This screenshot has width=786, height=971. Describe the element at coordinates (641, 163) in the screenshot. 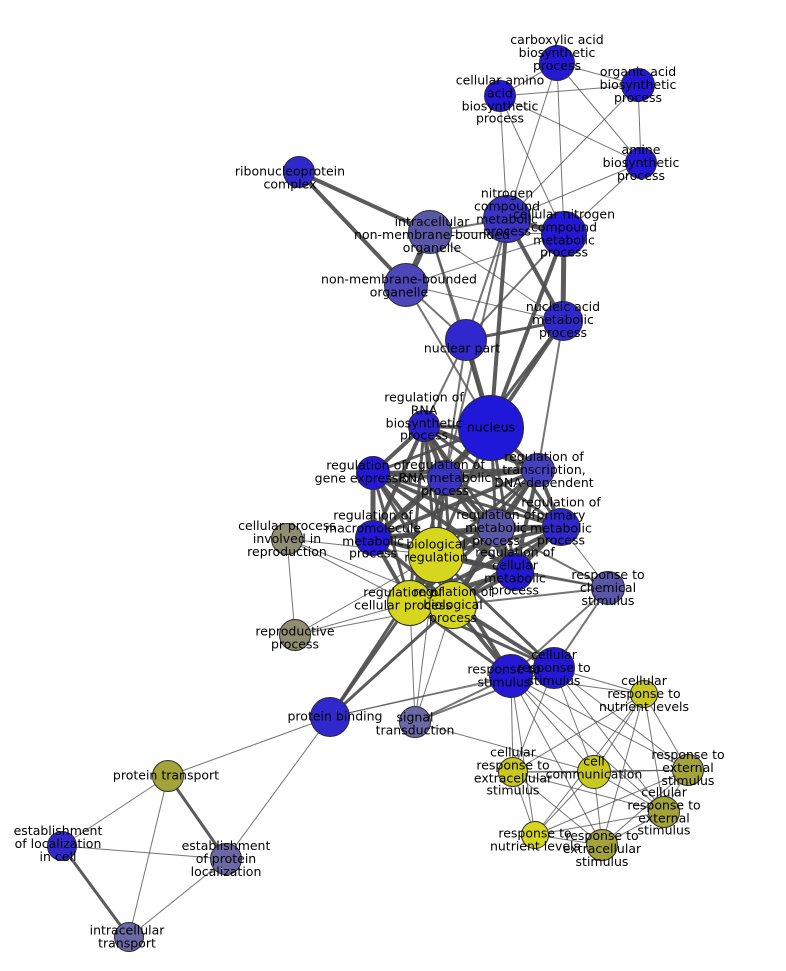

I see `graph-node-amine-biosynthetic-process` at that location.